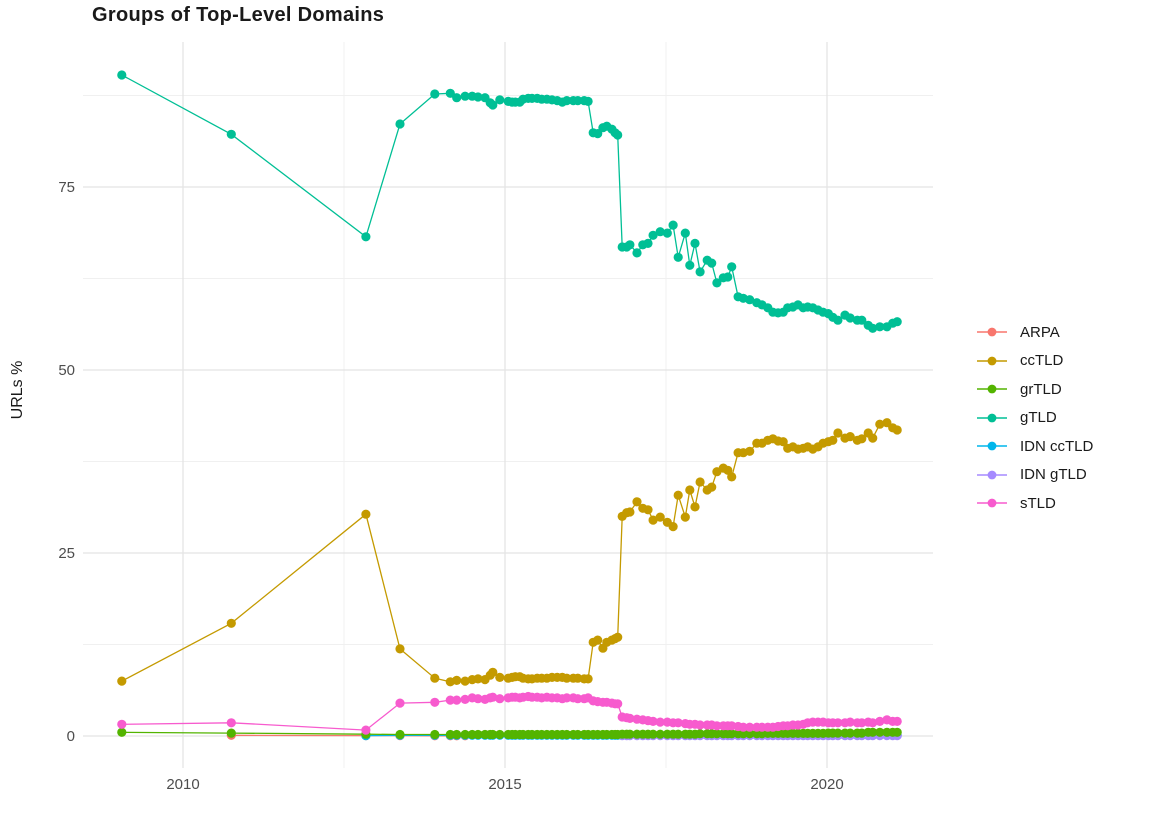  I want to click on y-tick-label: 75, so click(66, 187).